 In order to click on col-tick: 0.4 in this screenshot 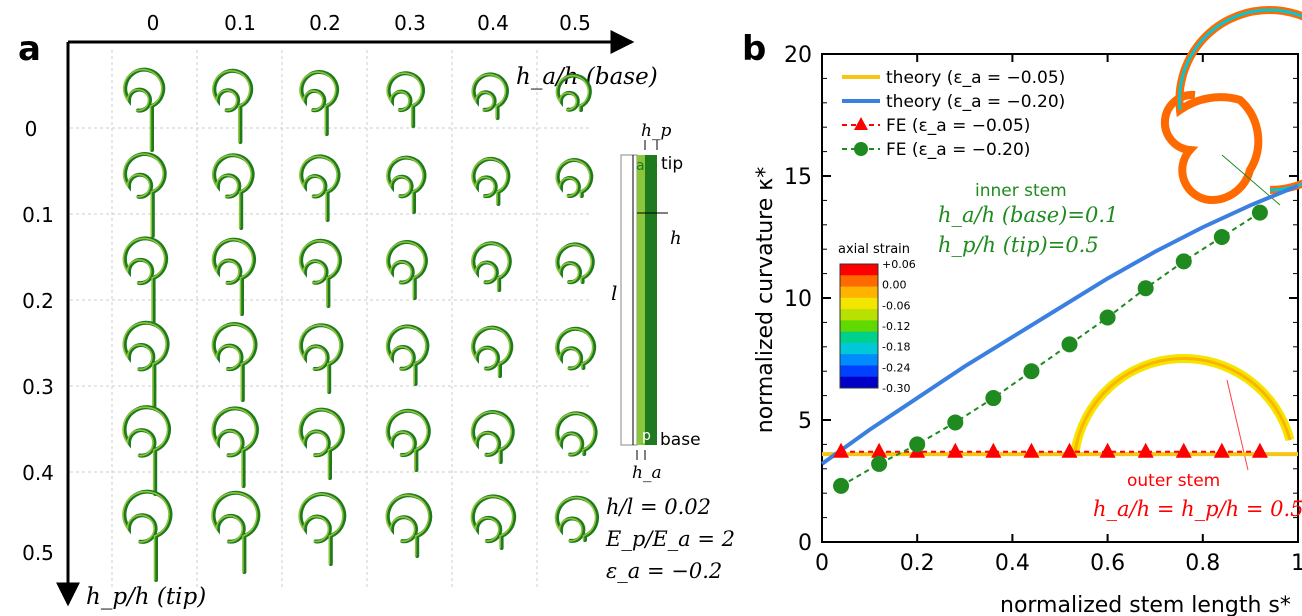, I will do `click(493, 23)`.